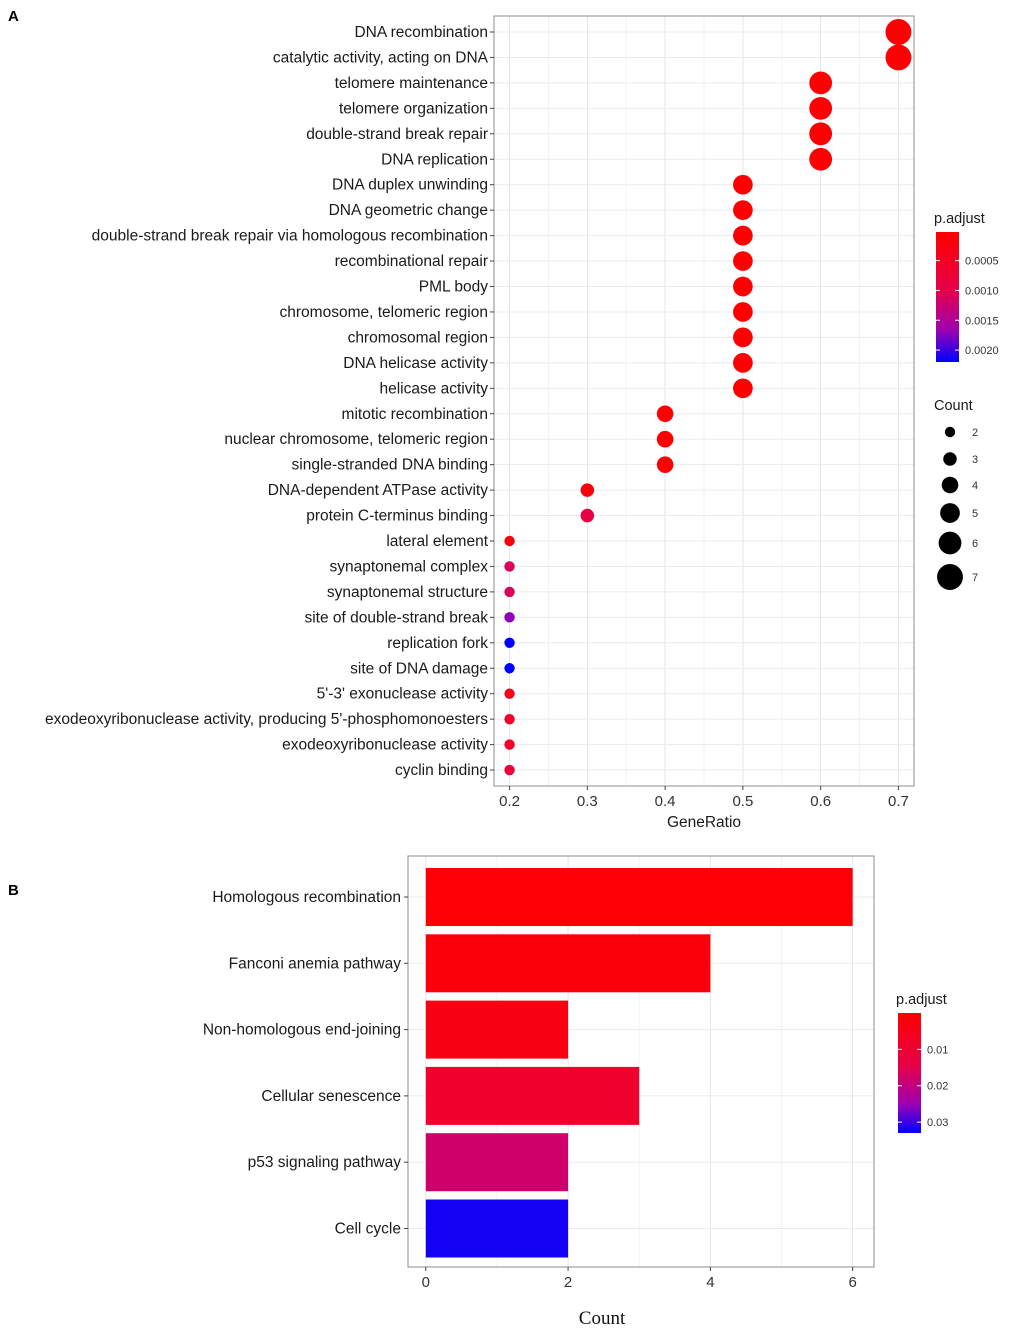  I want to click on color-bar-tick-label: 0.03, so click(937, 1123).